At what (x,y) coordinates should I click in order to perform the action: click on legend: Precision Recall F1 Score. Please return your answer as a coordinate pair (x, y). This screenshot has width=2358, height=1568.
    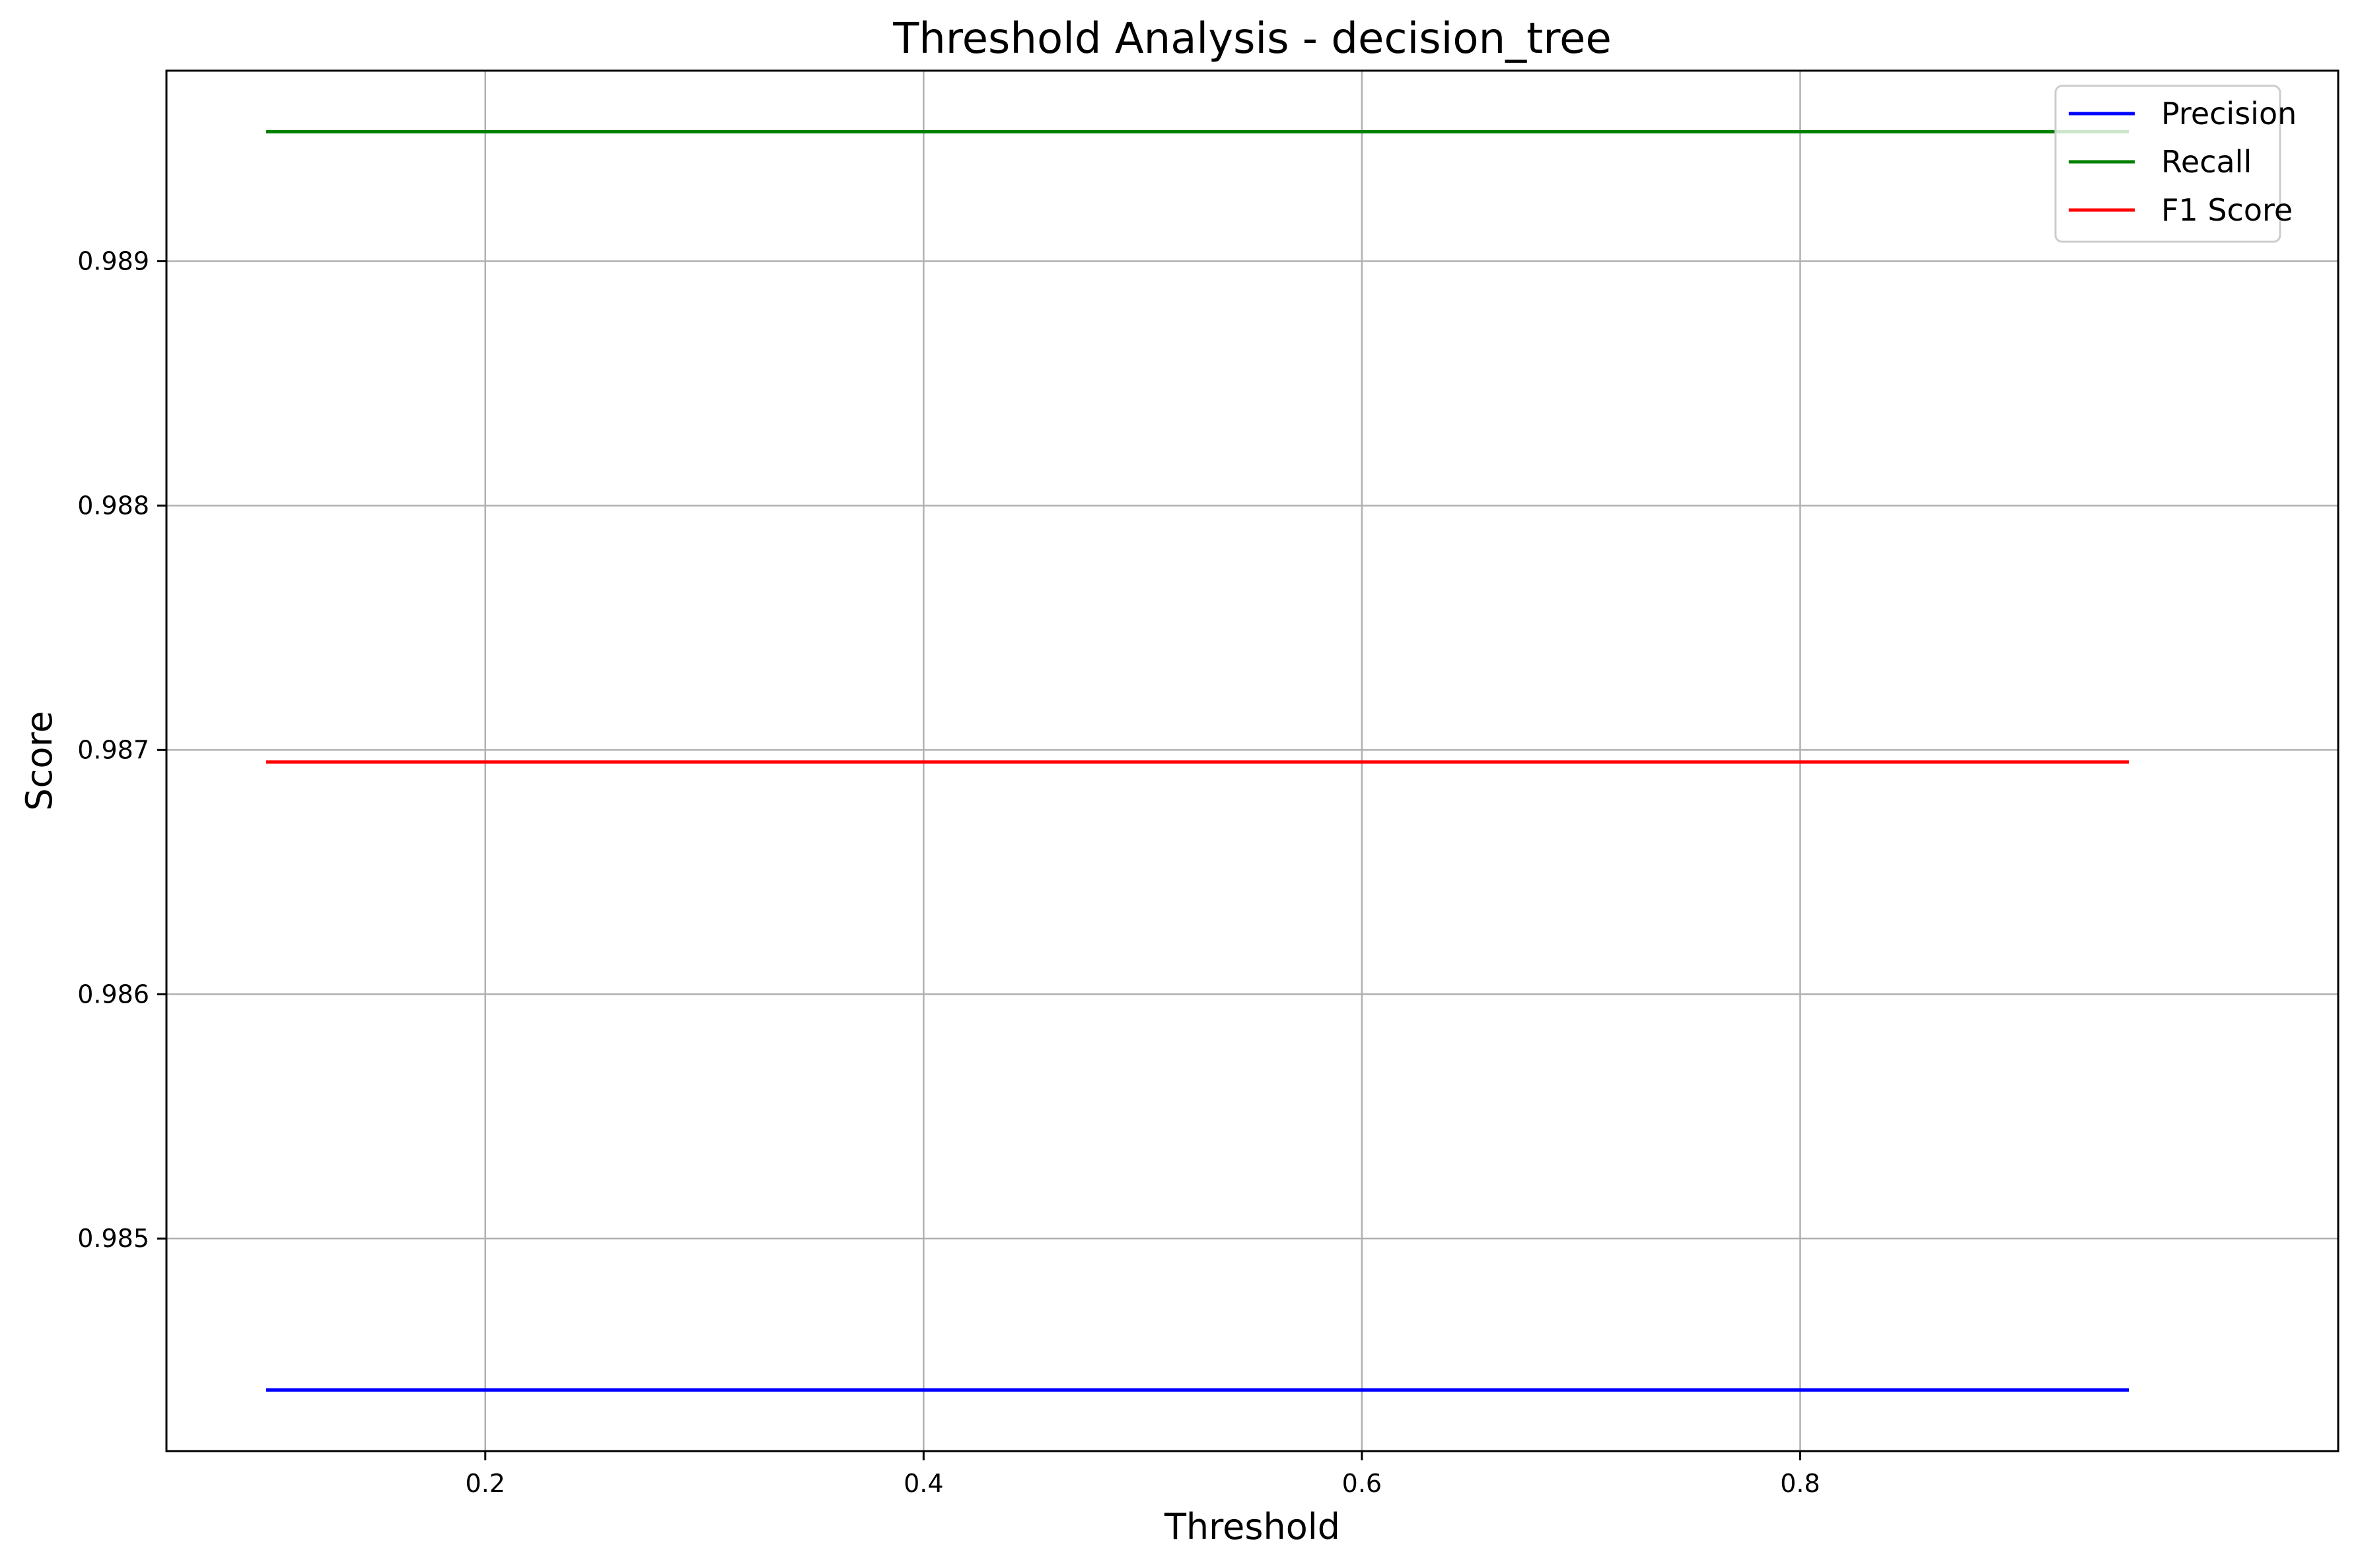
    Looking at the image, I should click on (2175, 164).